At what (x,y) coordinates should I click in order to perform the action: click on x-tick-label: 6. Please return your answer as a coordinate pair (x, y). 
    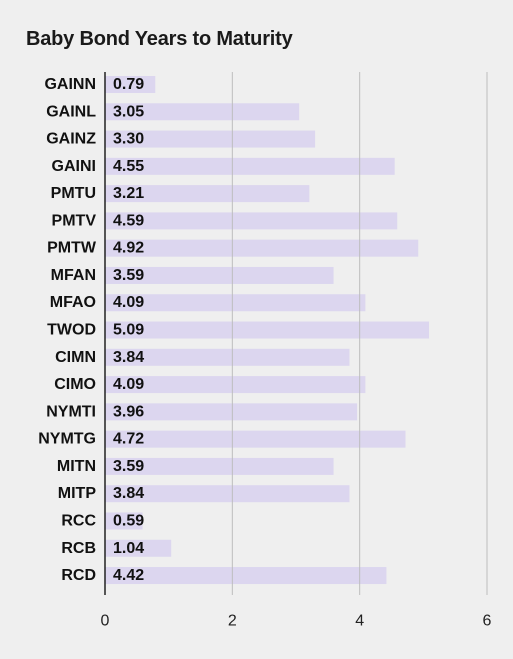
    Looking at the image, I should click on (487, 621).